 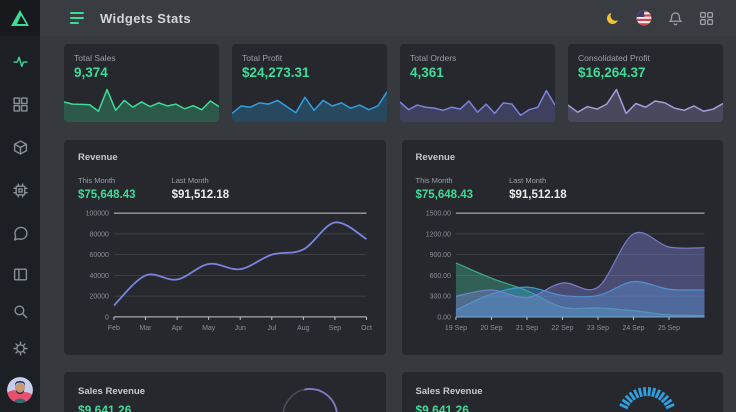 What do you see at coordinates (668, 328) in the screenshot?
I see `svg-text: 25 Sep` at bounding box center [668, 328].